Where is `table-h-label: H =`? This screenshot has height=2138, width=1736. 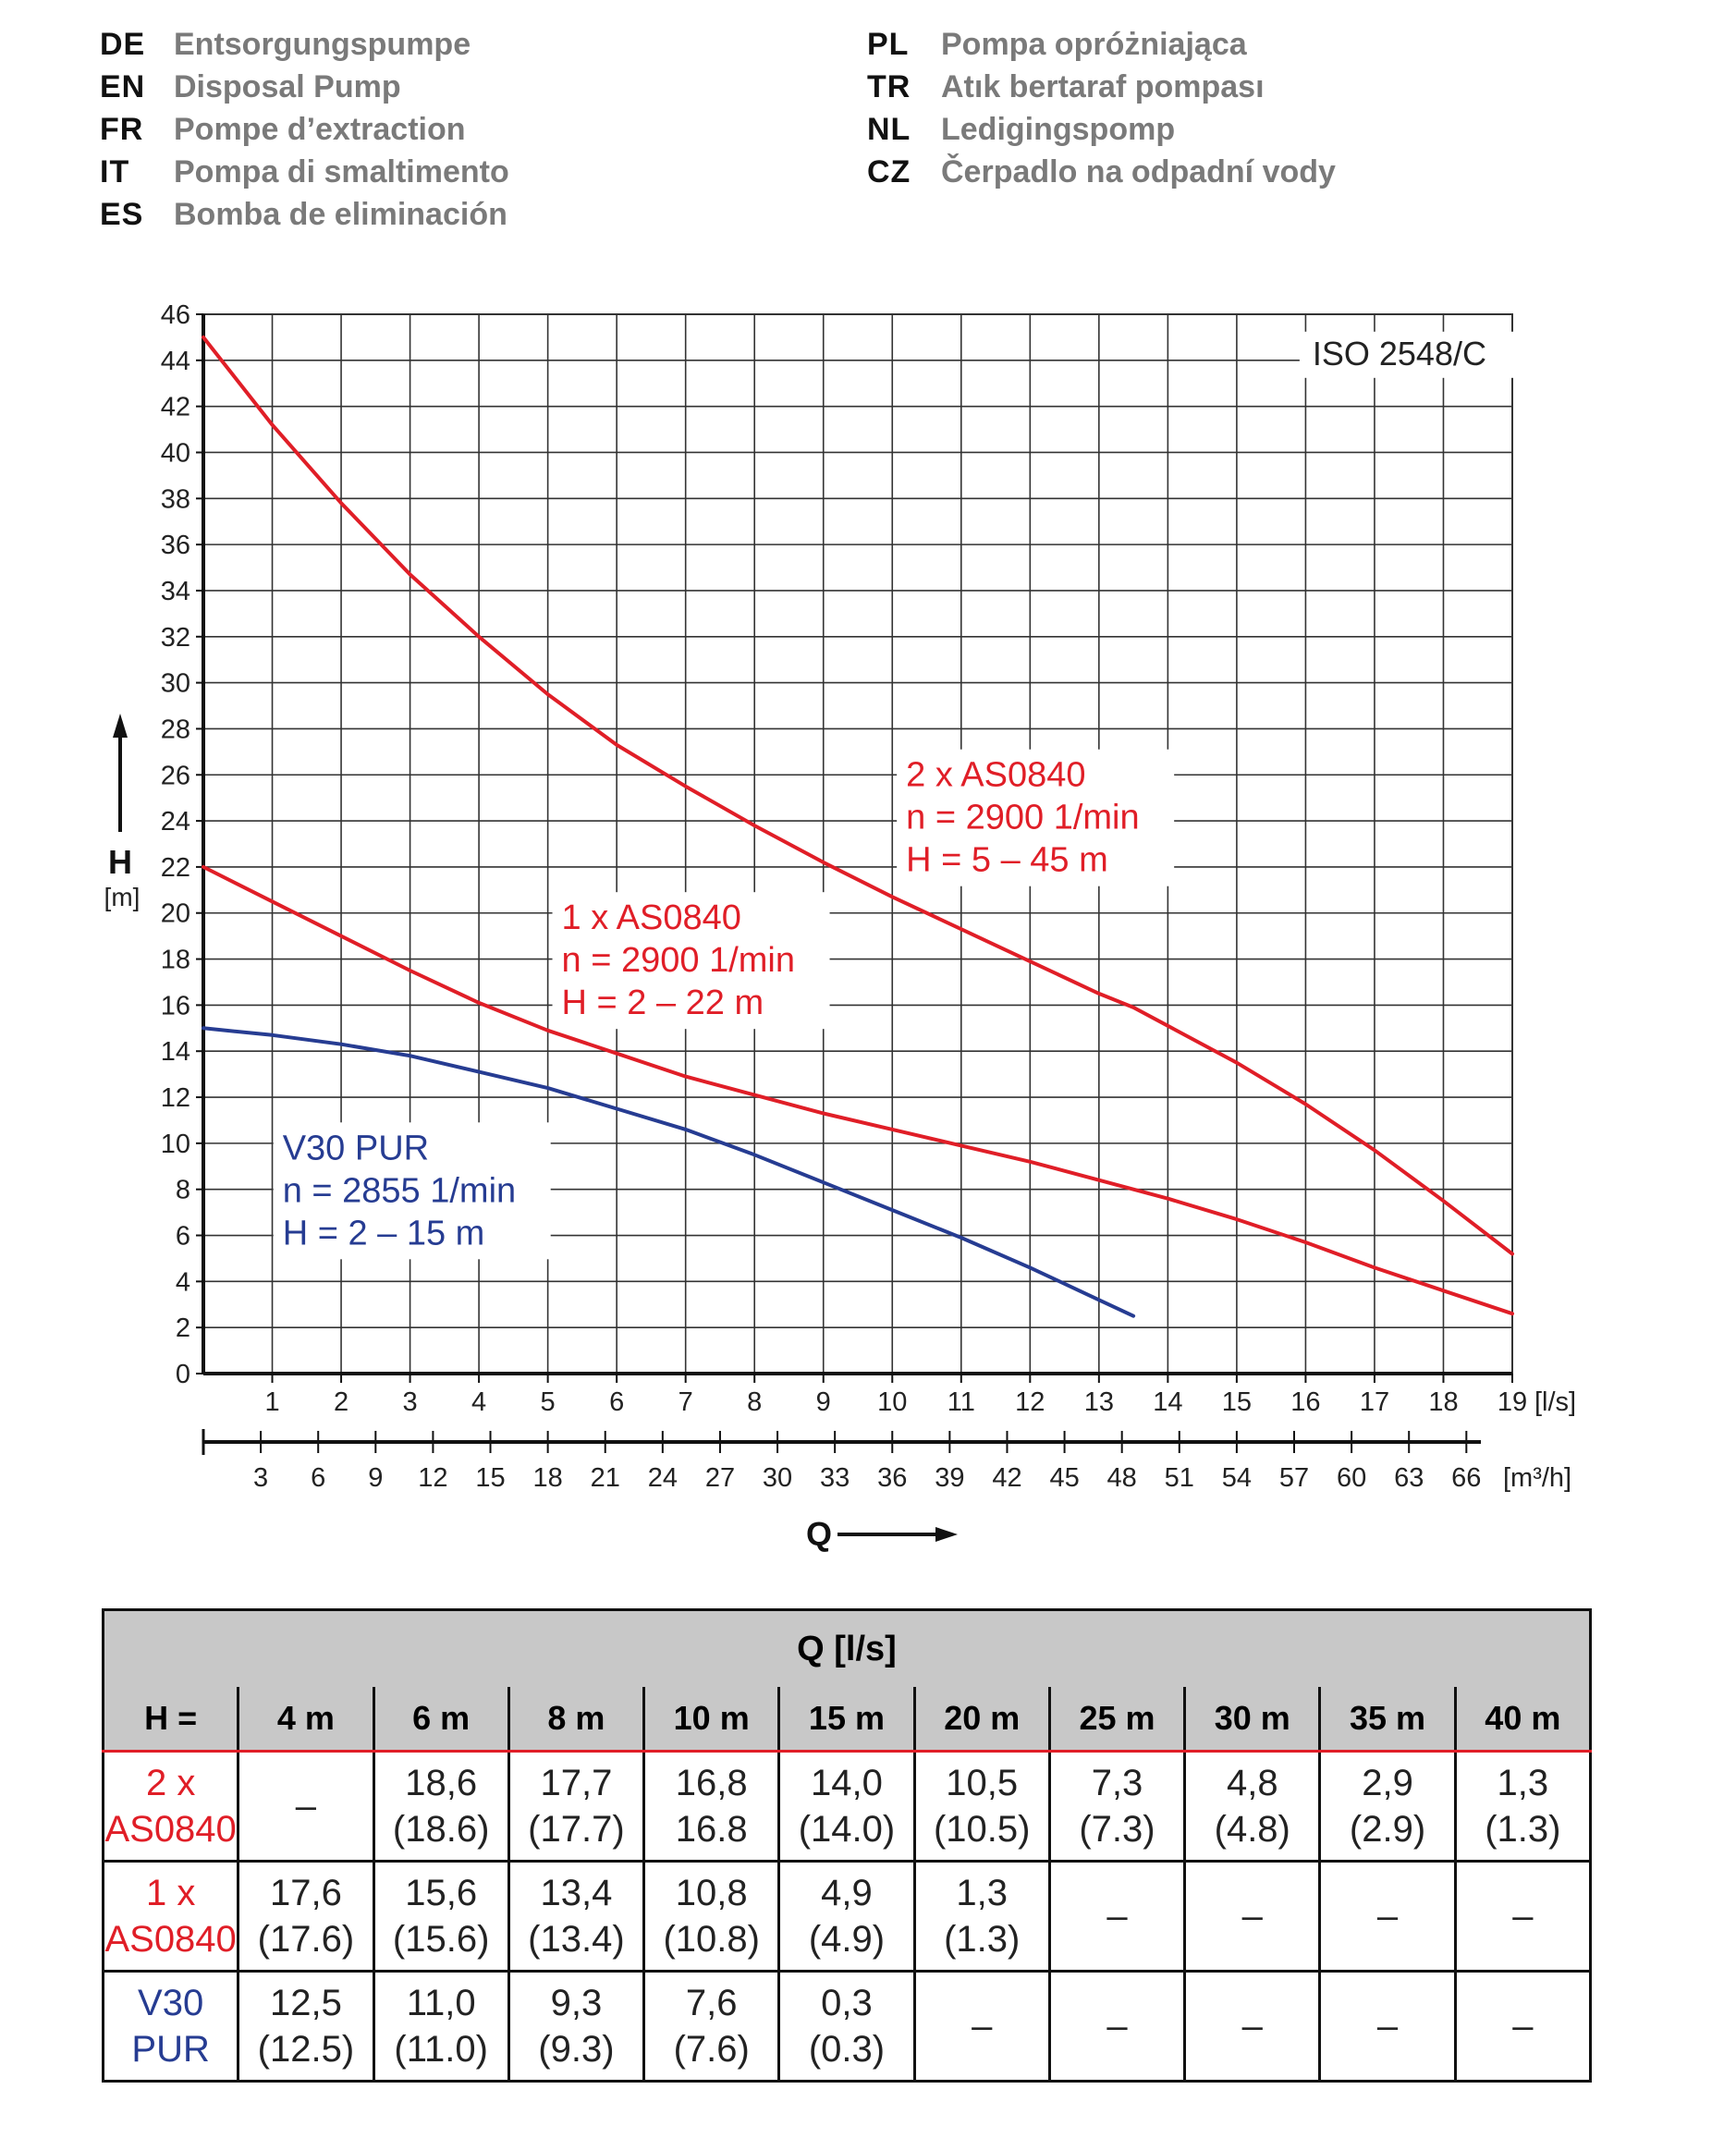 table-h-label: H = is located at coordinates (170, 1720).